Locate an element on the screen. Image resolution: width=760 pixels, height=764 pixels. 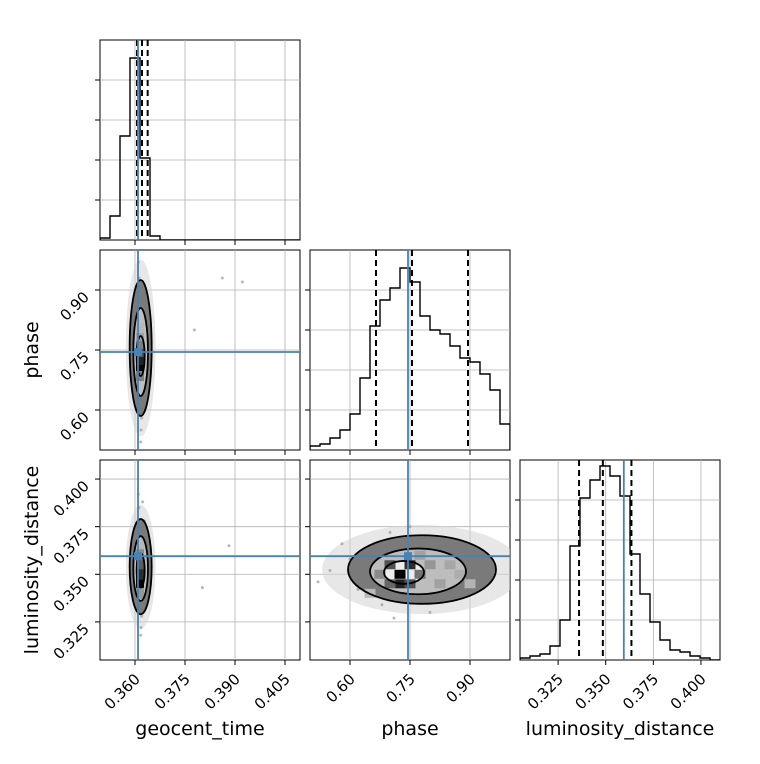
tick-label-x: 0.360 is located at coordinates (122, 691).